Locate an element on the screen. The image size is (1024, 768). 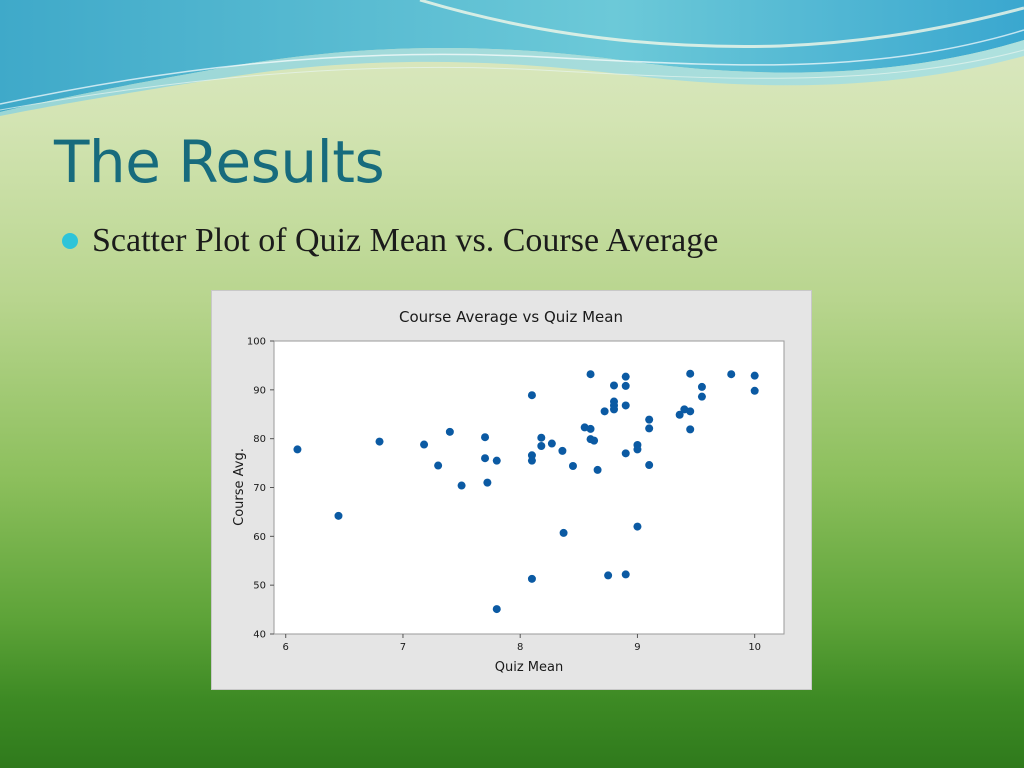
x-tick-label: 6 is located at coordinates (286, 647).